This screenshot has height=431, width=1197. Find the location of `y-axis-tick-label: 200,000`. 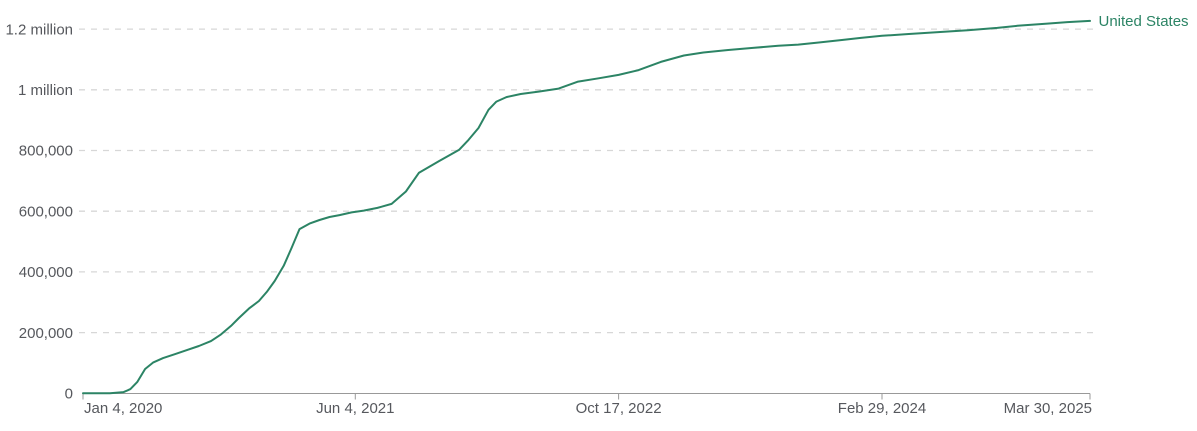

y-axis-tick-label: 200,000 is located at coordinates (46, 333).